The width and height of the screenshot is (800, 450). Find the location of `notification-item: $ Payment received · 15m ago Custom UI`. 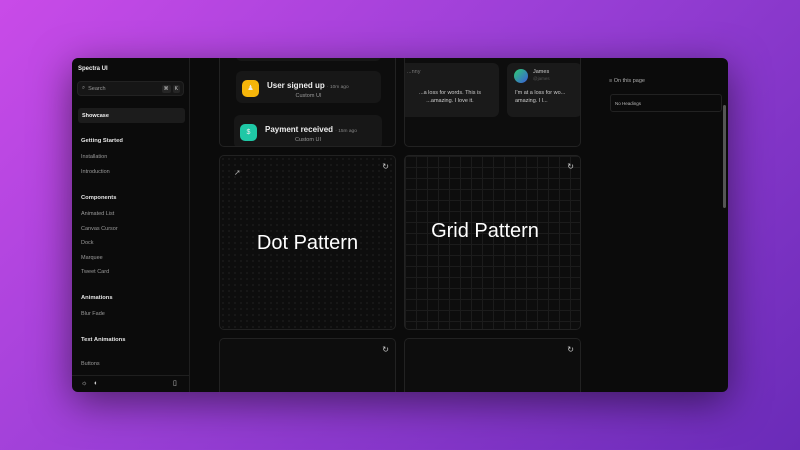

notification-item: $ Payment received · 15m ago Custom UI is located at coordinates (308, 130).